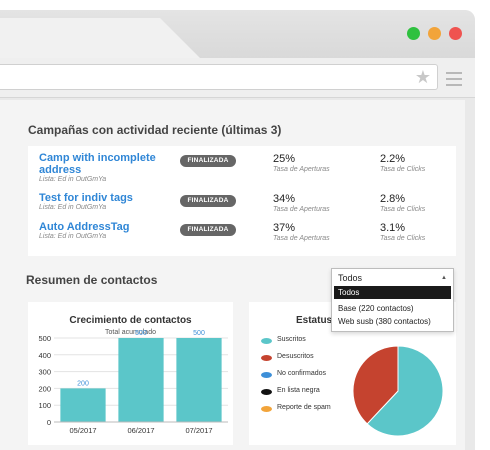  Describe the element at coordinates (44, 355) in the screenshot. I see `y-tick-label: 400` at that location.